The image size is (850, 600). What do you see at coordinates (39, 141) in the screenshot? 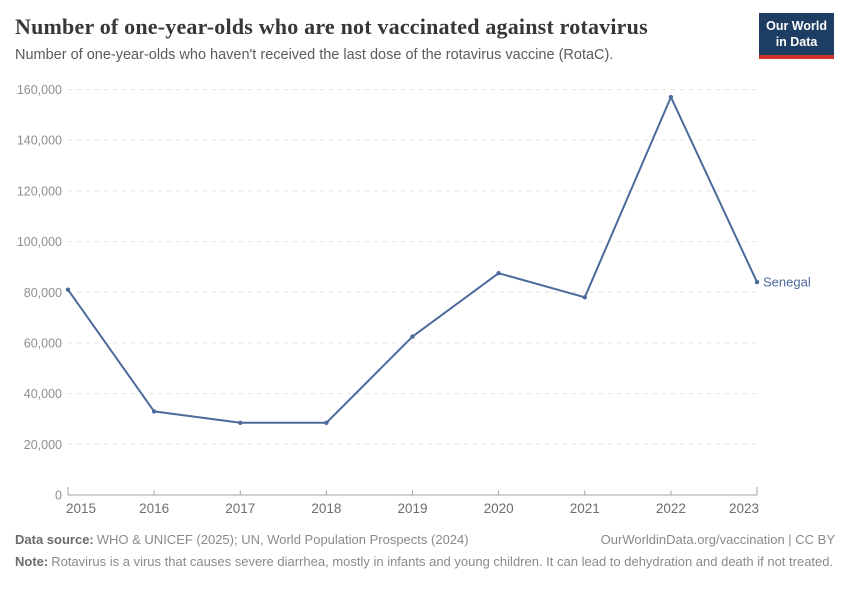
I see `y-tick-label: 140,000` at bounding box center [39, 141].